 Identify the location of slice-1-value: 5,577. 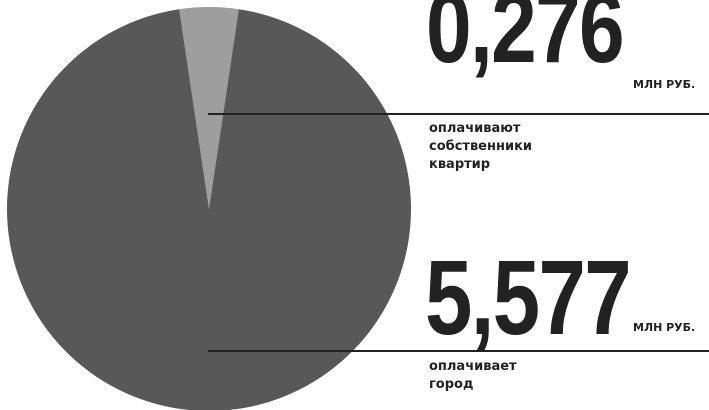
(527, 298).